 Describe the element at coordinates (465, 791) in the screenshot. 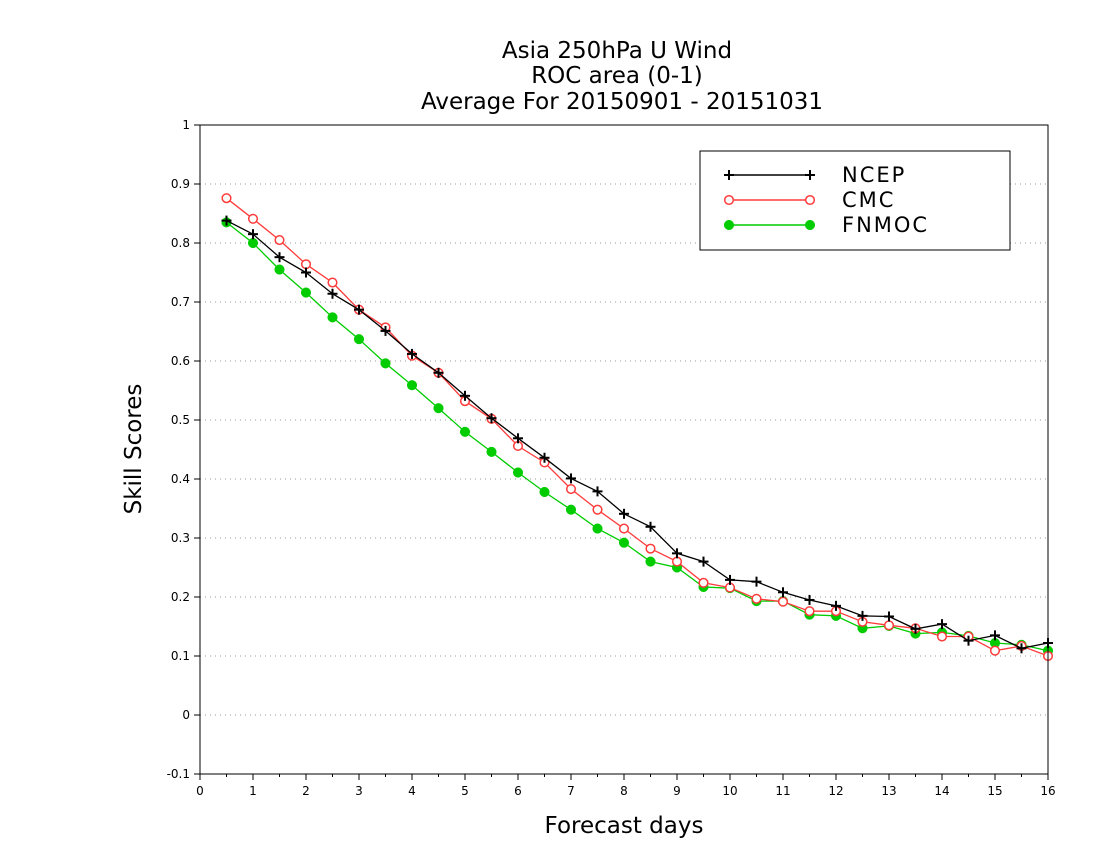

I see `x-tick-label: 5` at that location.